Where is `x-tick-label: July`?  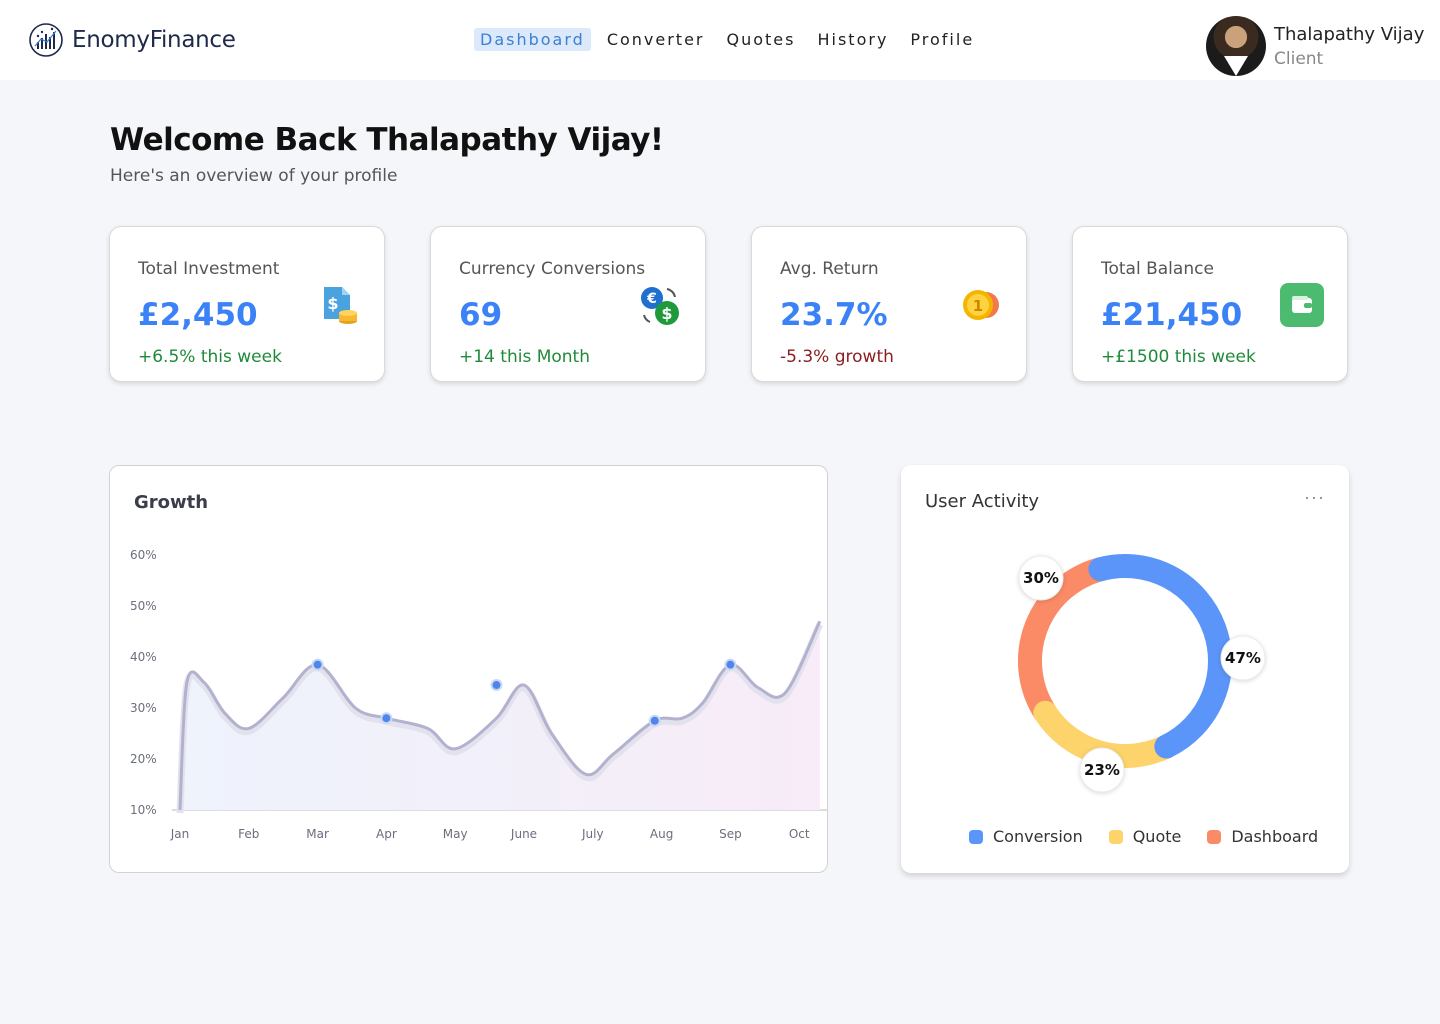 x-tick-label: July is located at coordinates (592, 834).